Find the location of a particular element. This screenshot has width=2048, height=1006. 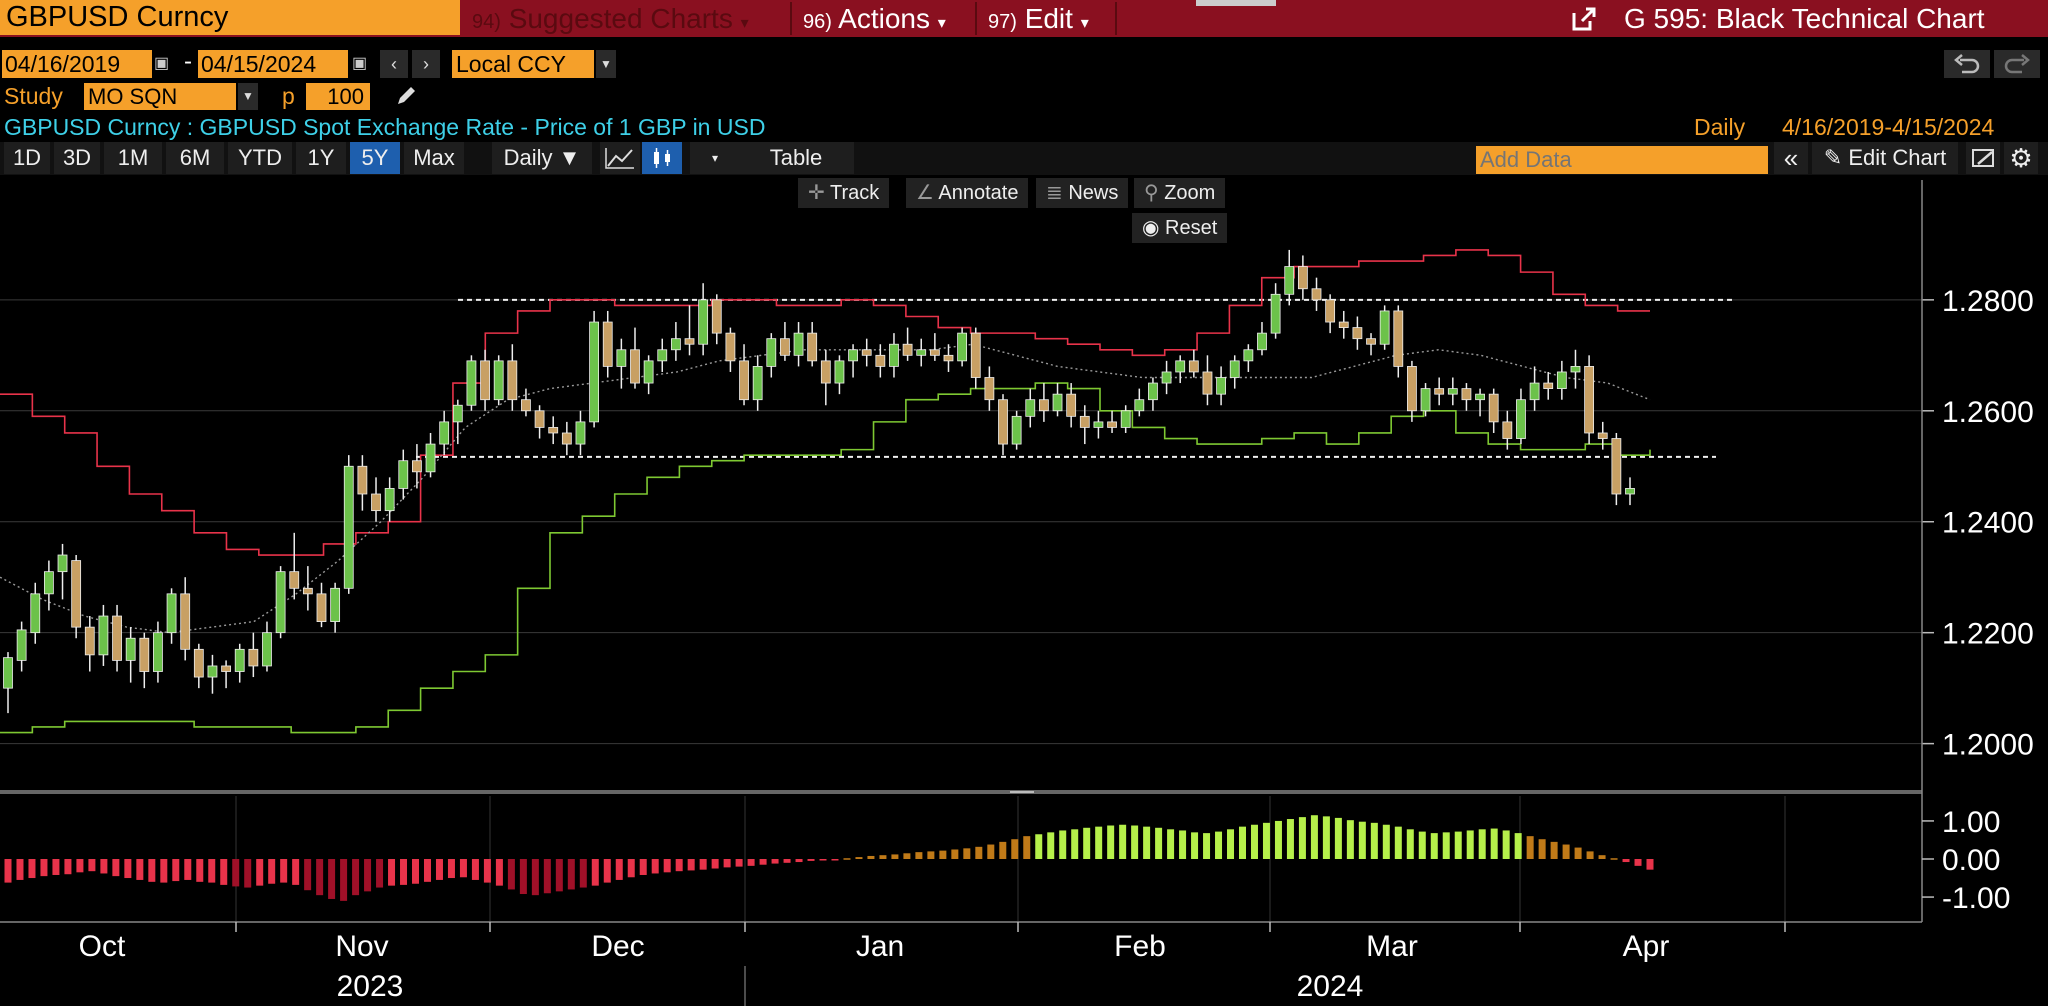

actions-num: 96) is located at coordinates (817, 22).